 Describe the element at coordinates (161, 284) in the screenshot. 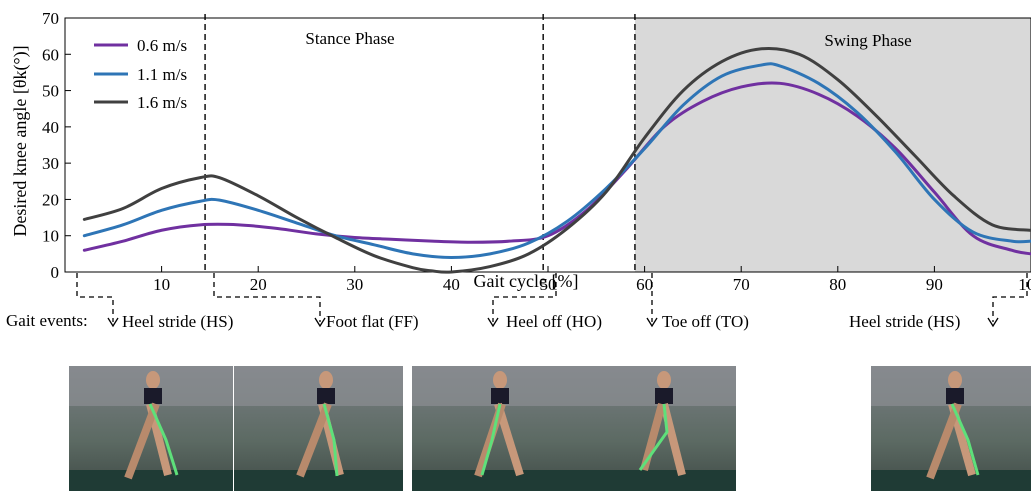

I see `x-tick-label: 10` at that location.